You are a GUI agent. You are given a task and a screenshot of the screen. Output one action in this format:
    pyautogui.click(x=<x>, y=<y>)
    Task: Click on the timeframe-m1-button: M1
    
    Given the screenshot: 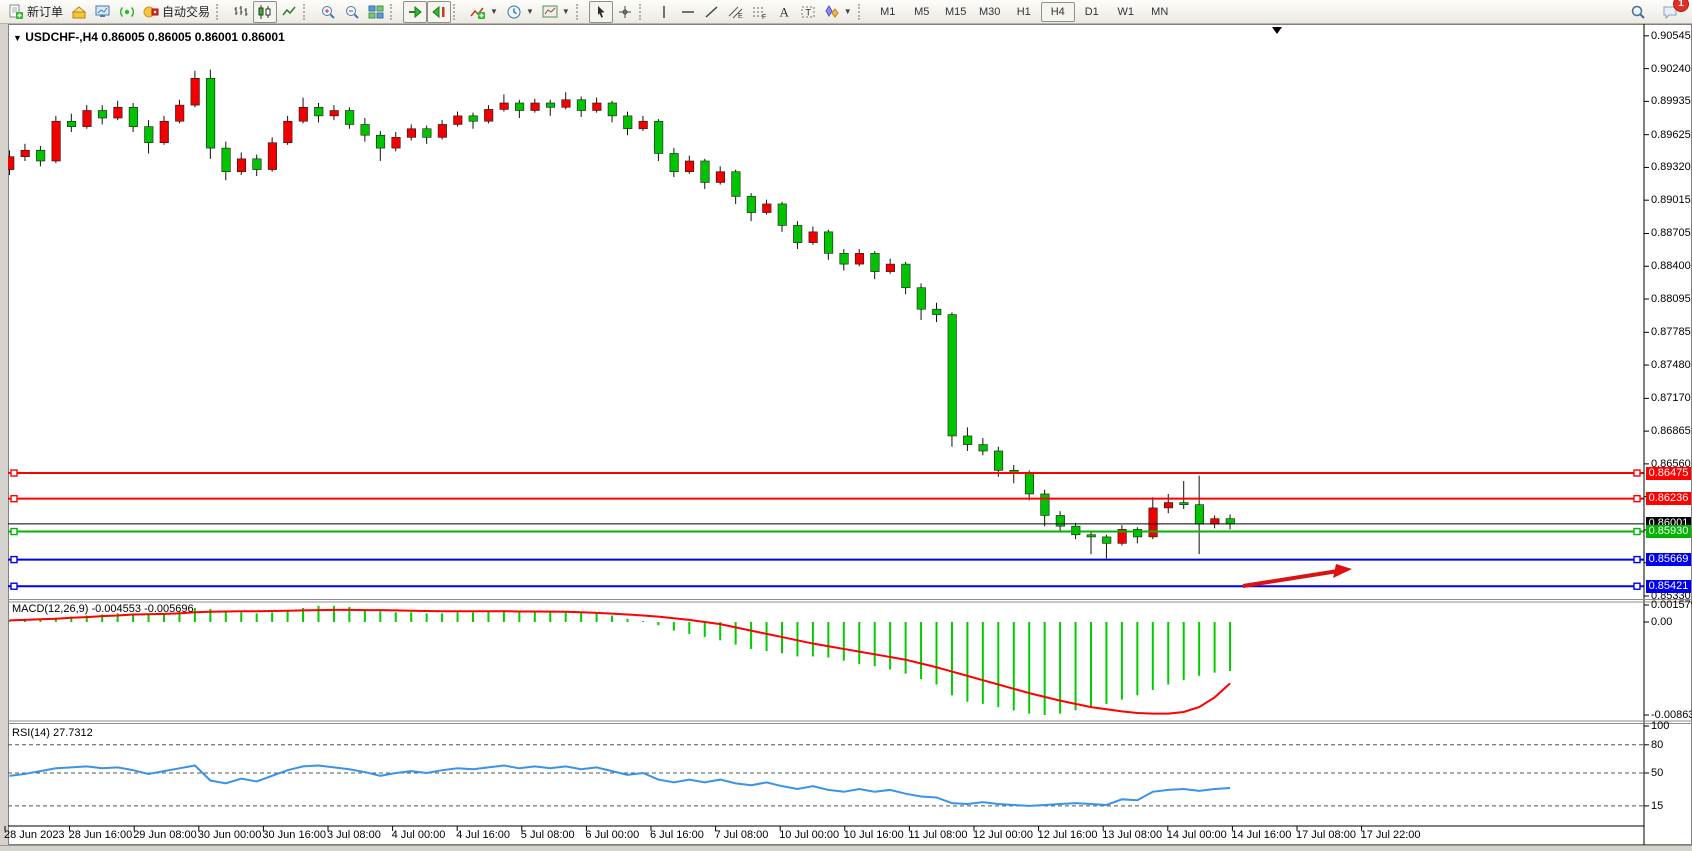 What is the action you would take?
    pyautogui.click(x=888, y=11)
    